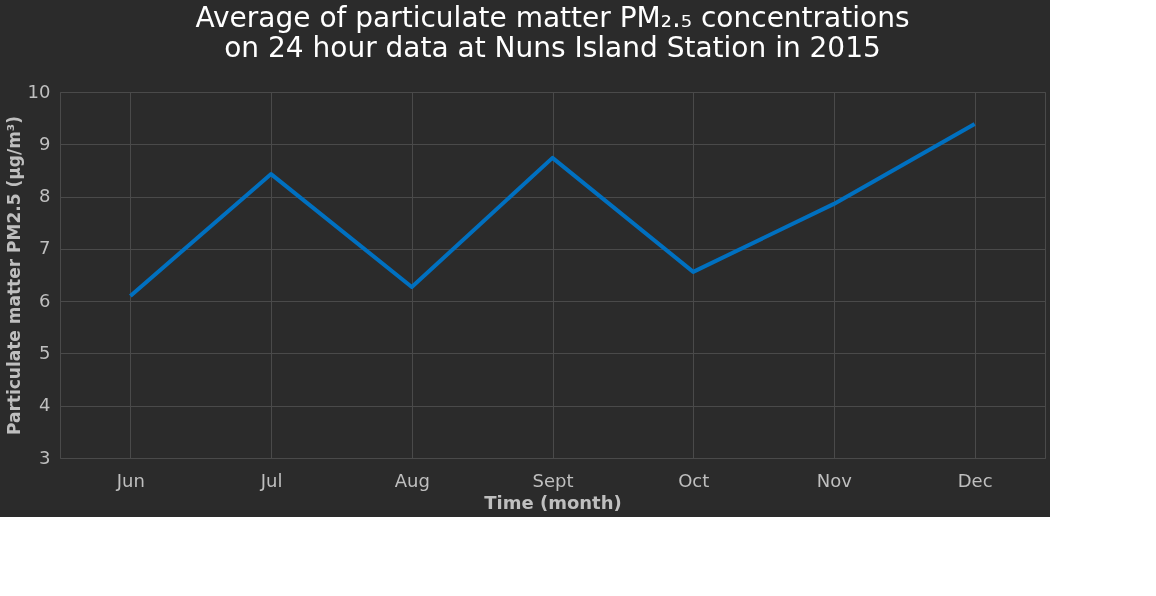 Image resolution: width=1156 pixels, height=596 pixels. I want to click on y-axis-title: Particulate matter PM2.5 (µg/m³), so click(13, 275).